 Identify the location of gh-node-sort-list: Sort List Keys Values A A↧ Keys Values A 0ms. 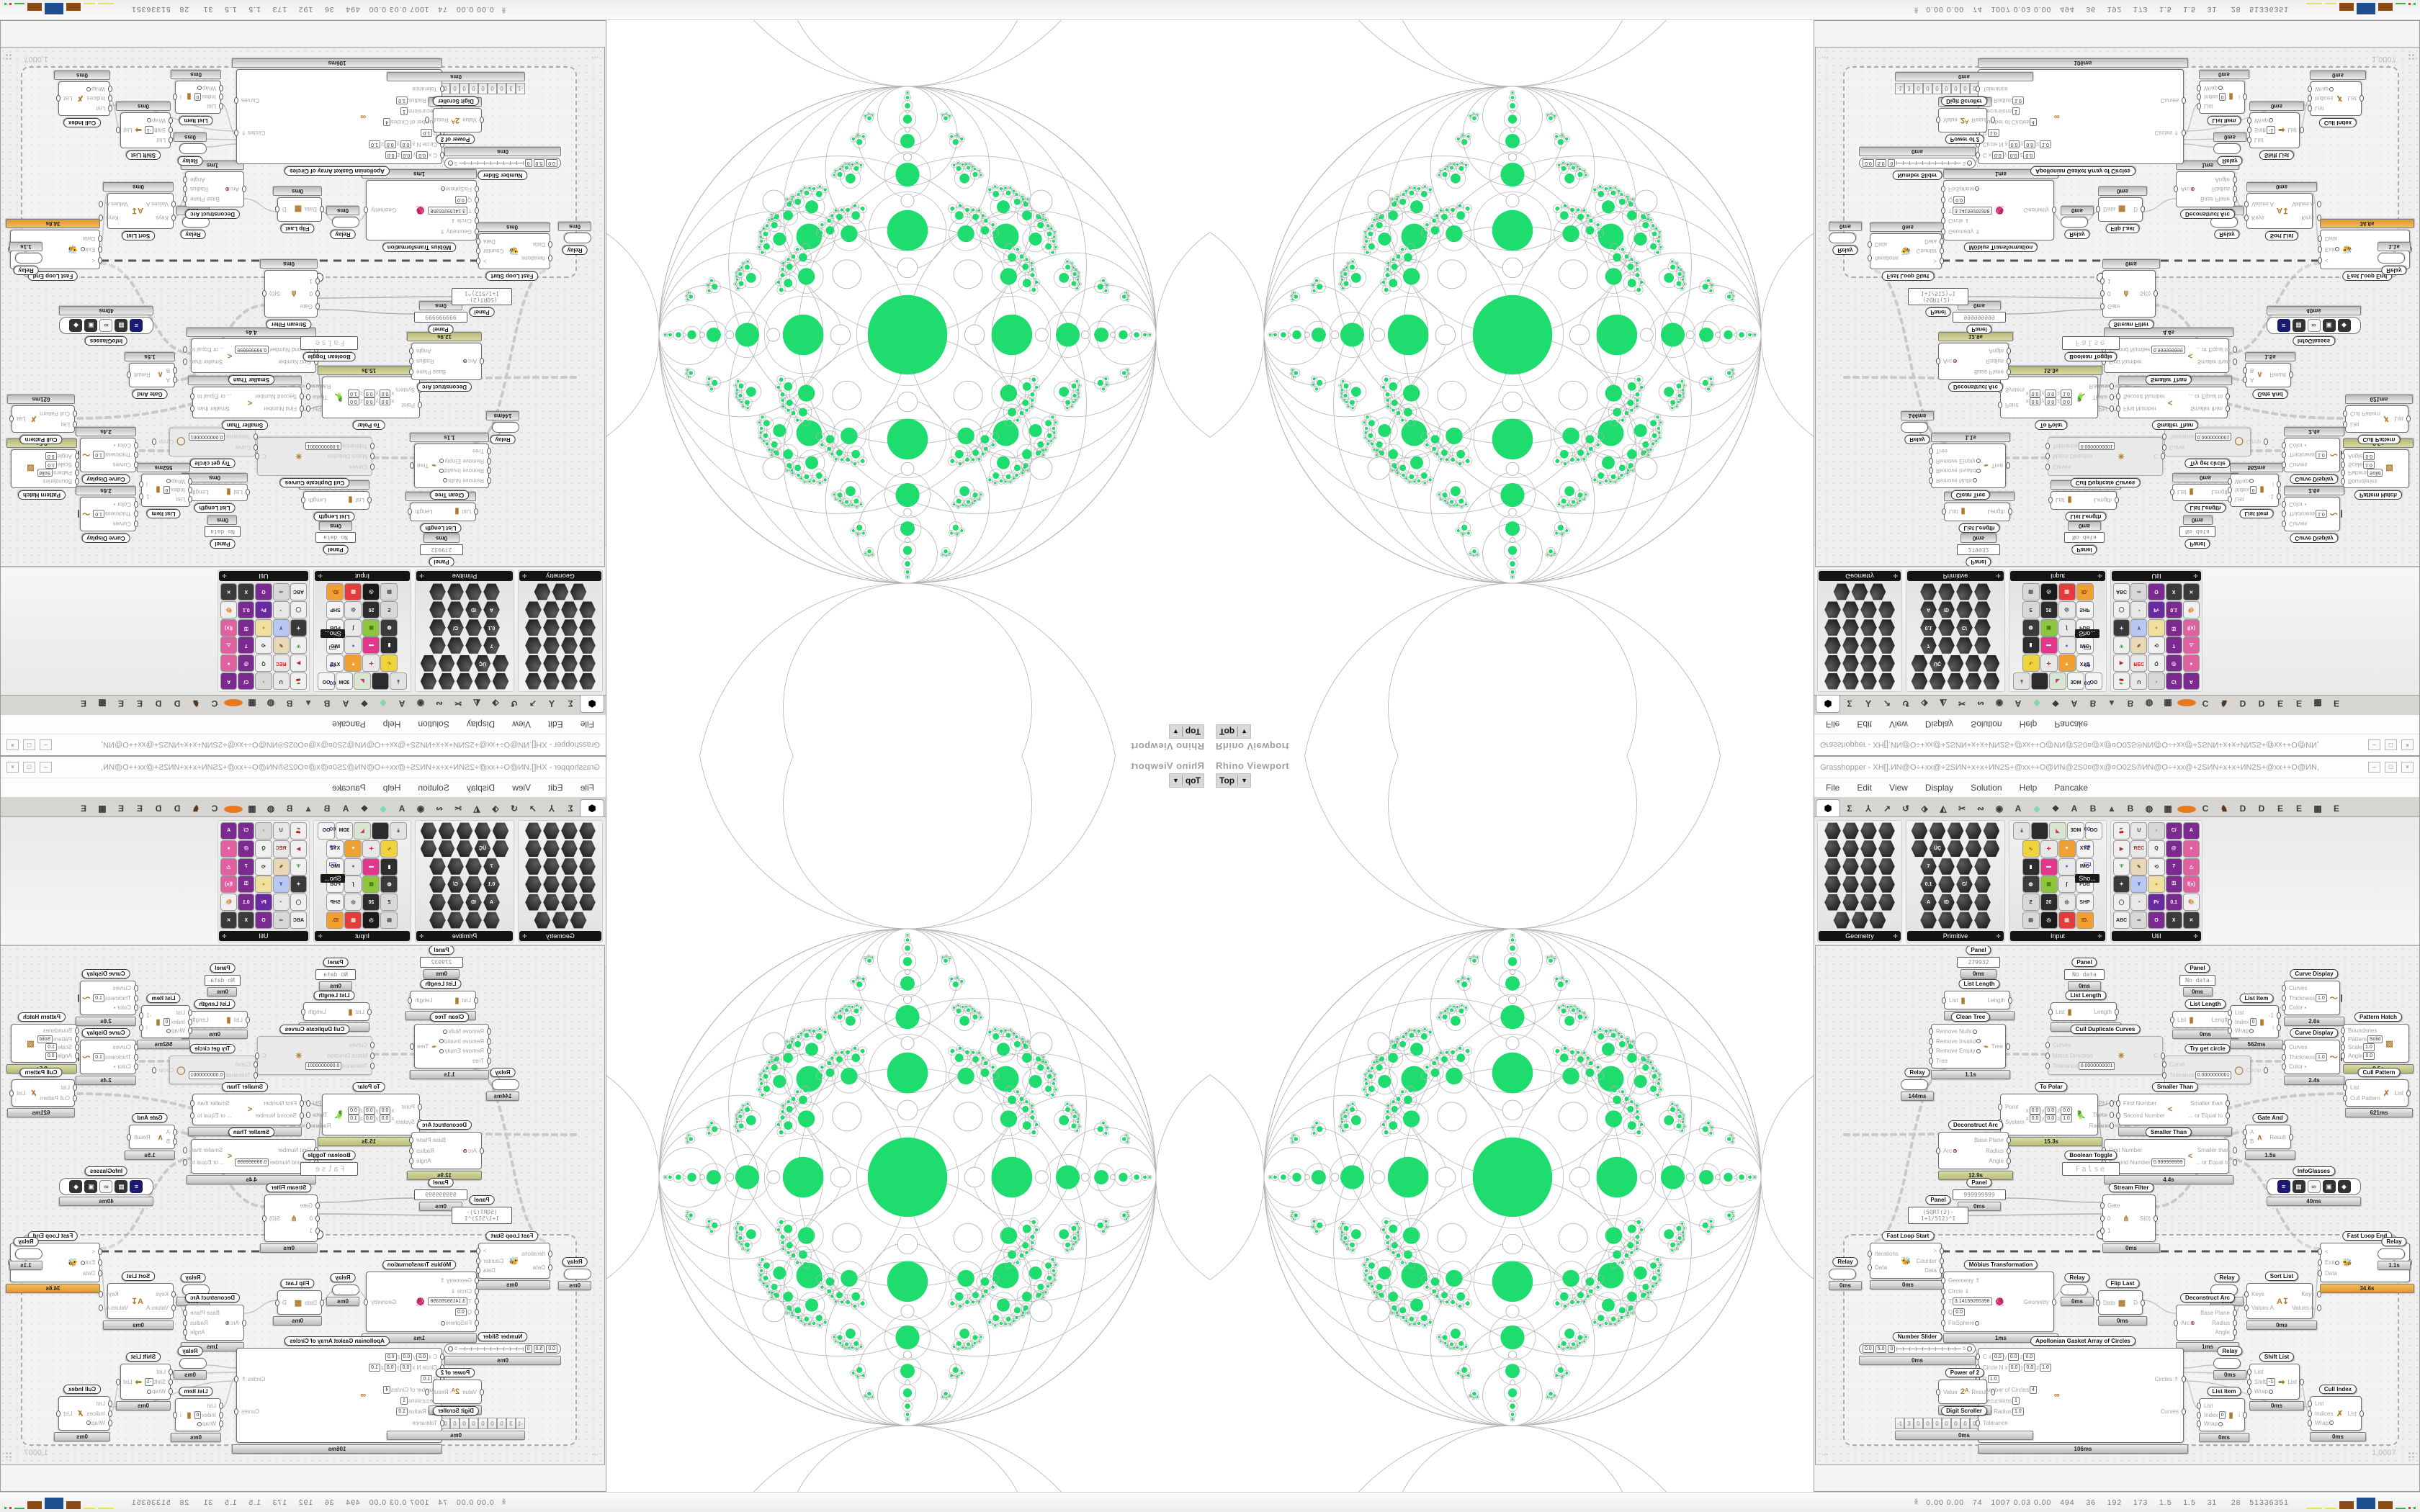
(138, 211).